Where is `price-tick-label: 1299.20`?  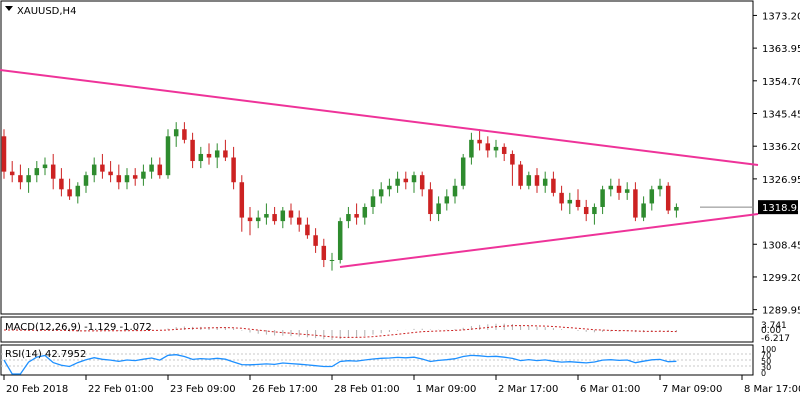
price-tick-label: 1299.20 is located at coordinates (781, 278).